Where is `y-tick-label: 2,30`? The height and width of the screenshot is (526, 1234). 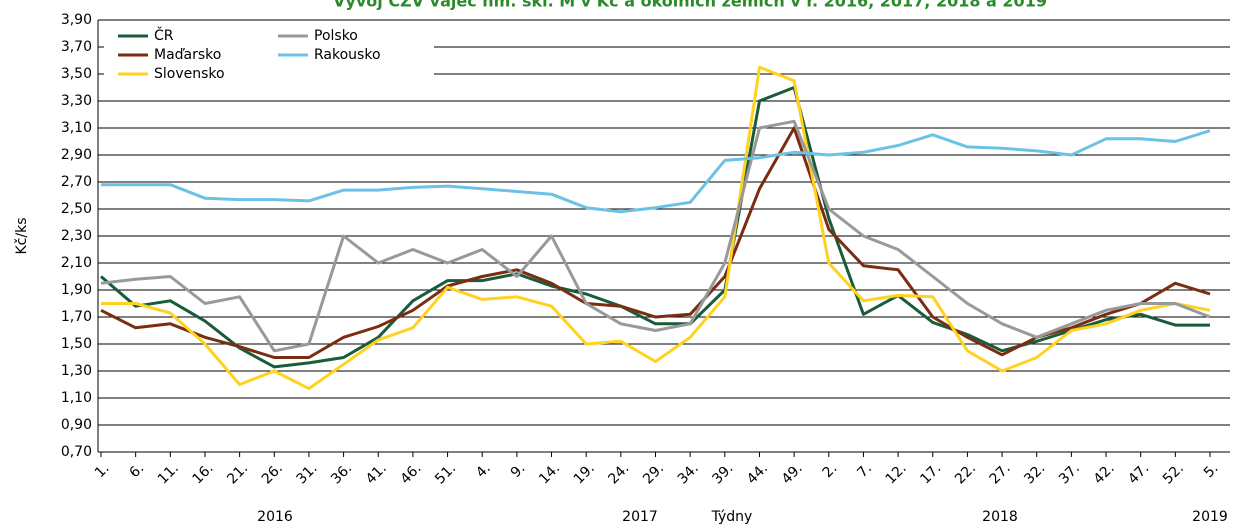 y-tick-label: 2,30 is located at coordinates (76, 236).